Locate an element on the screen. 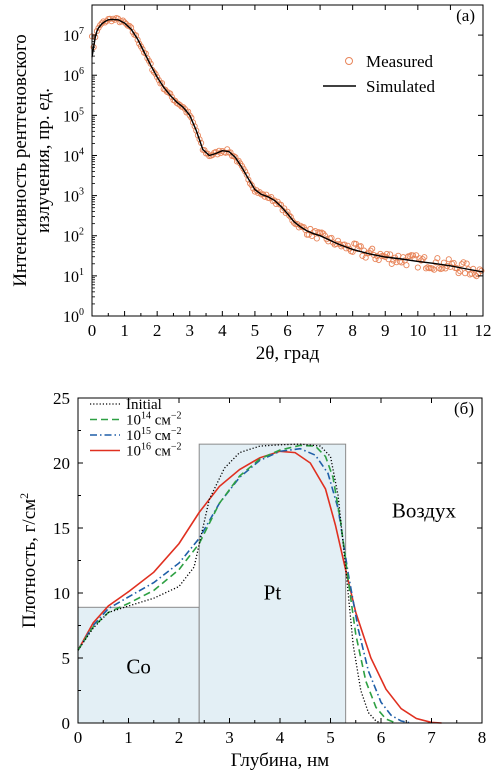  panel-a-y-tick-label: 10⁴ is located at coordinates (73, 155).